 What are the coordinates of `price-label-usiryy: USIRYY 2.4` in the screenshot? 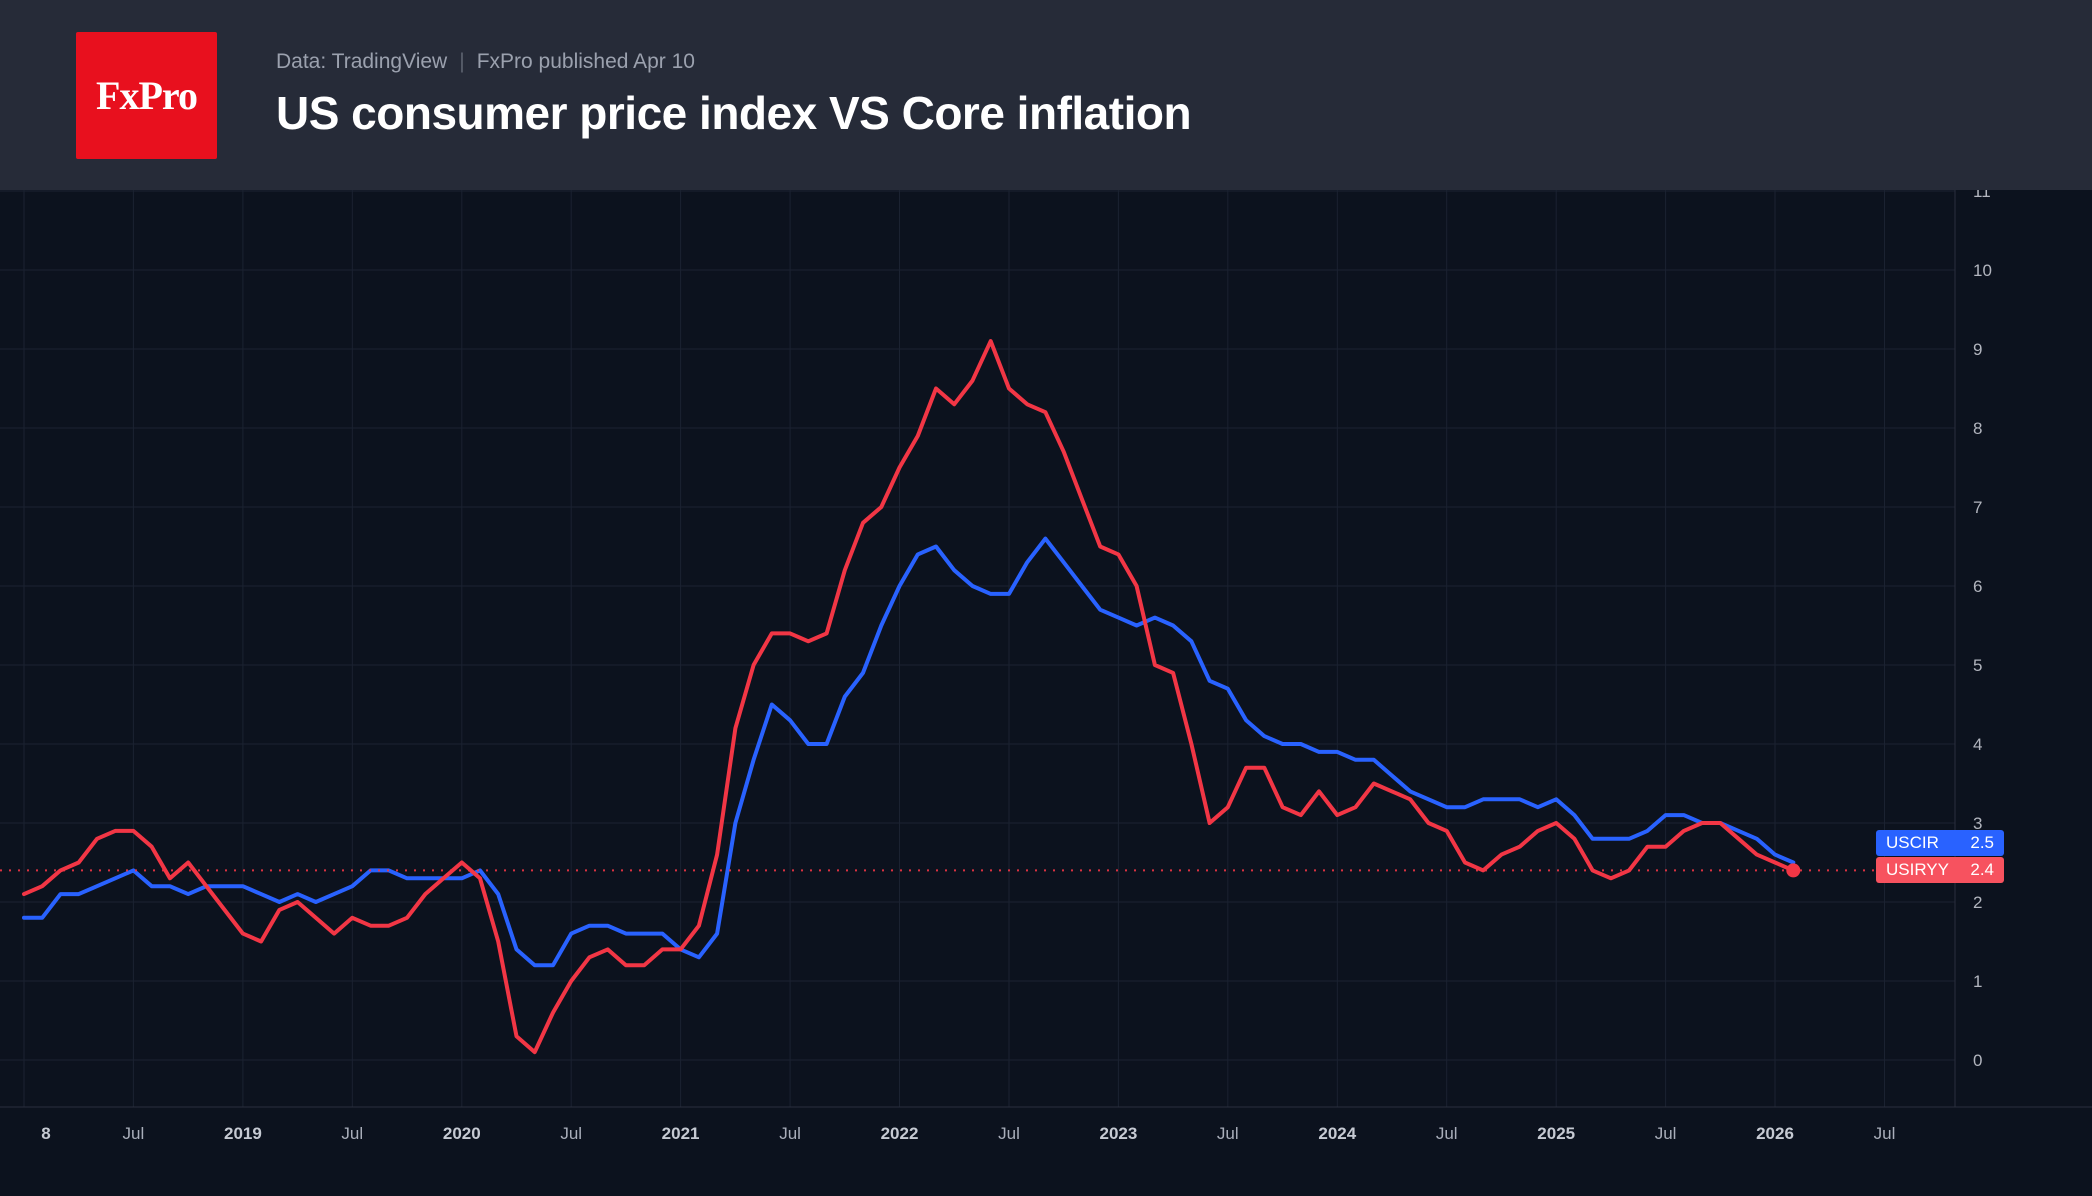 It's located at (1940, 870).